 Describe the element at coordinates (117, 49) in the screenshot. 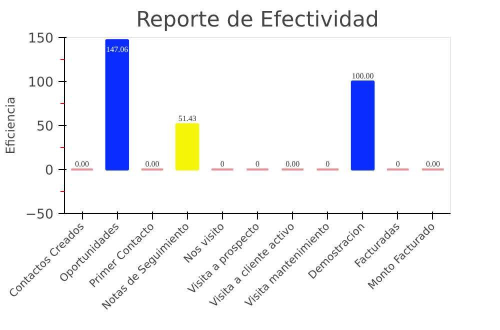

I see `data-label: 147.06` at that location.